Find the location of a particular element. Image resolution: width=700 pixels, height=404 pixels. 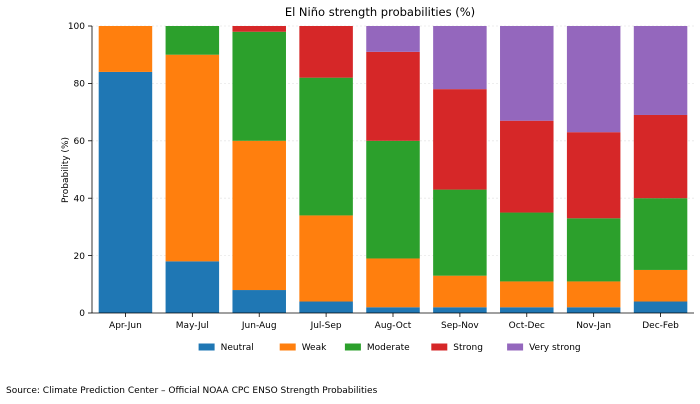

y-tick-label: 20 is located at coordinates (80, 257).